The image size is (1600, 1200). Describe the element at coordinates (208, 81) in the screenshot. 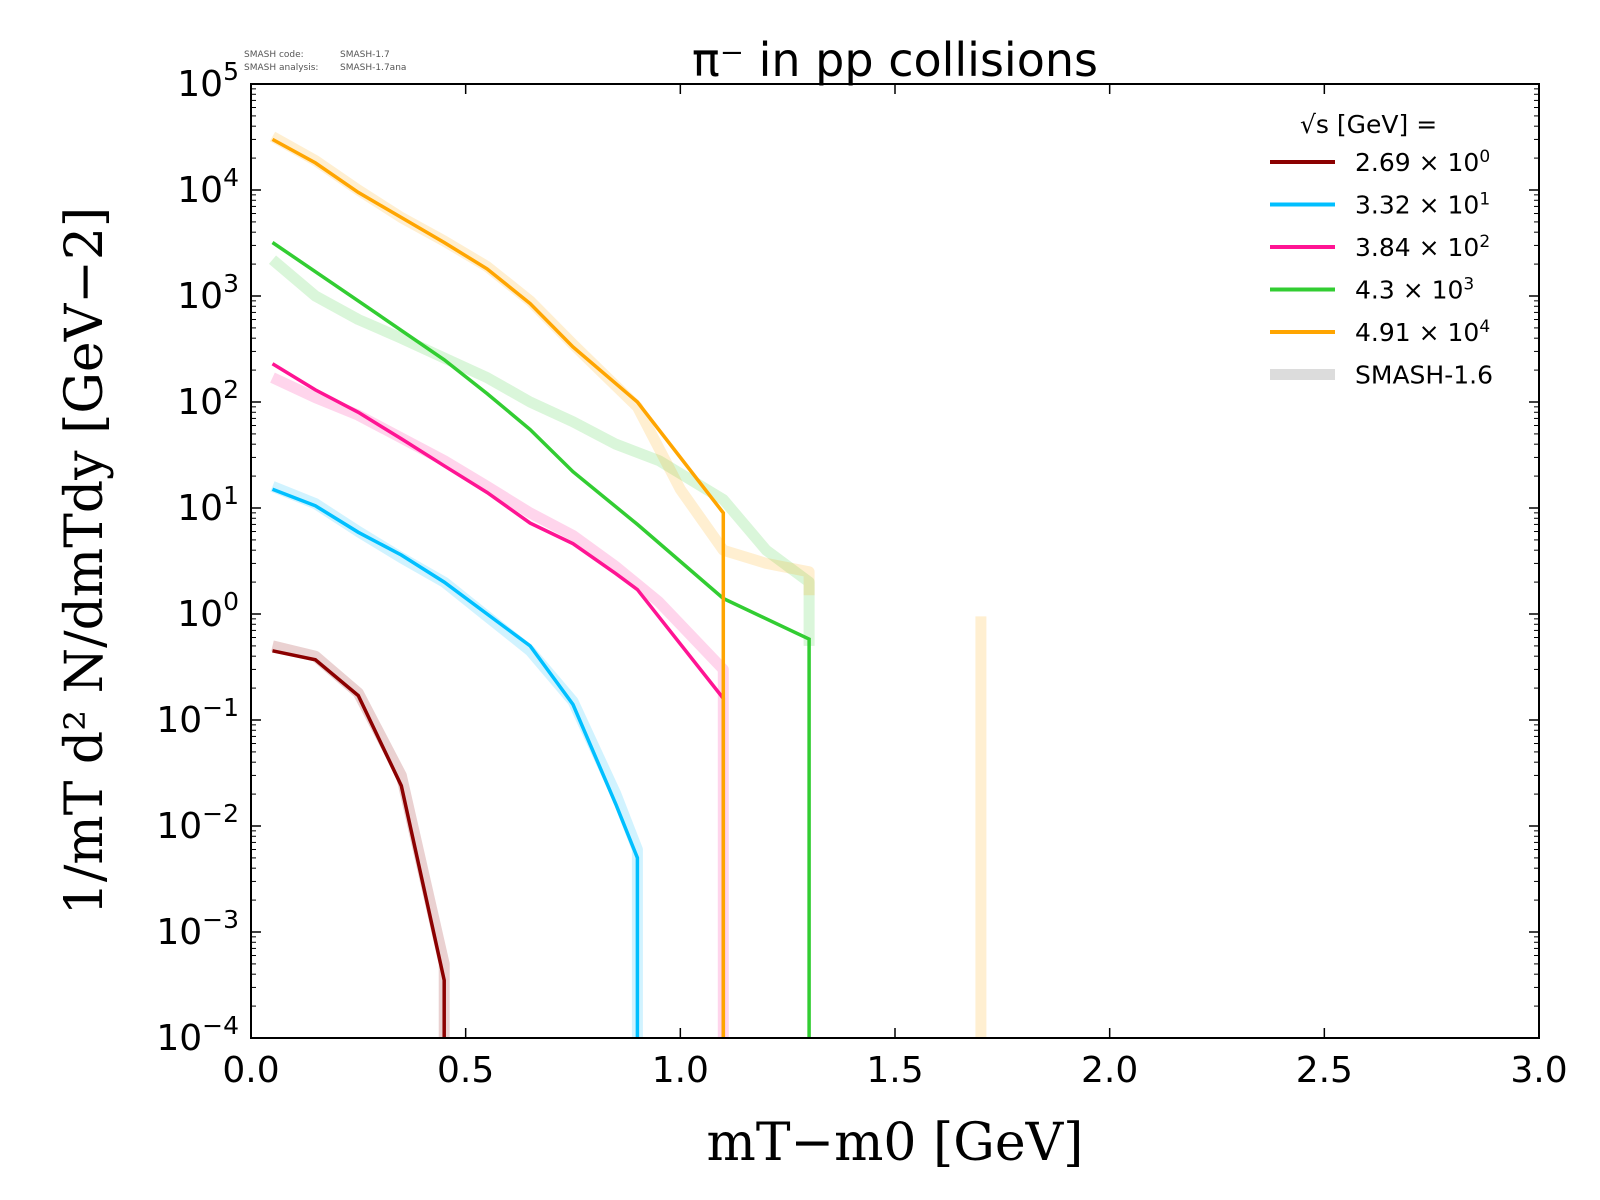

I see `y-tick-label: 10⁵` at that location.